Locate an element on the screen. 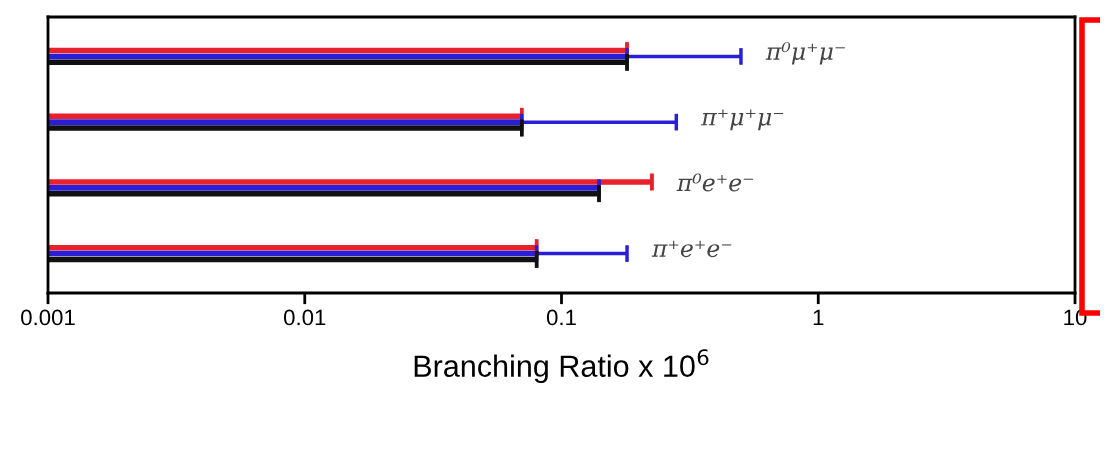 This screenshot has width=1105, height=457. x-tick-label: 0.1 is located at coordinates (561, 317).